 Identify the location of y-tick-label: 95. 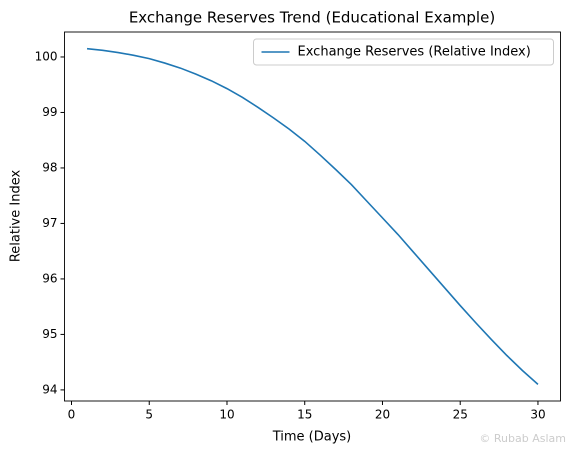
(49, 334).